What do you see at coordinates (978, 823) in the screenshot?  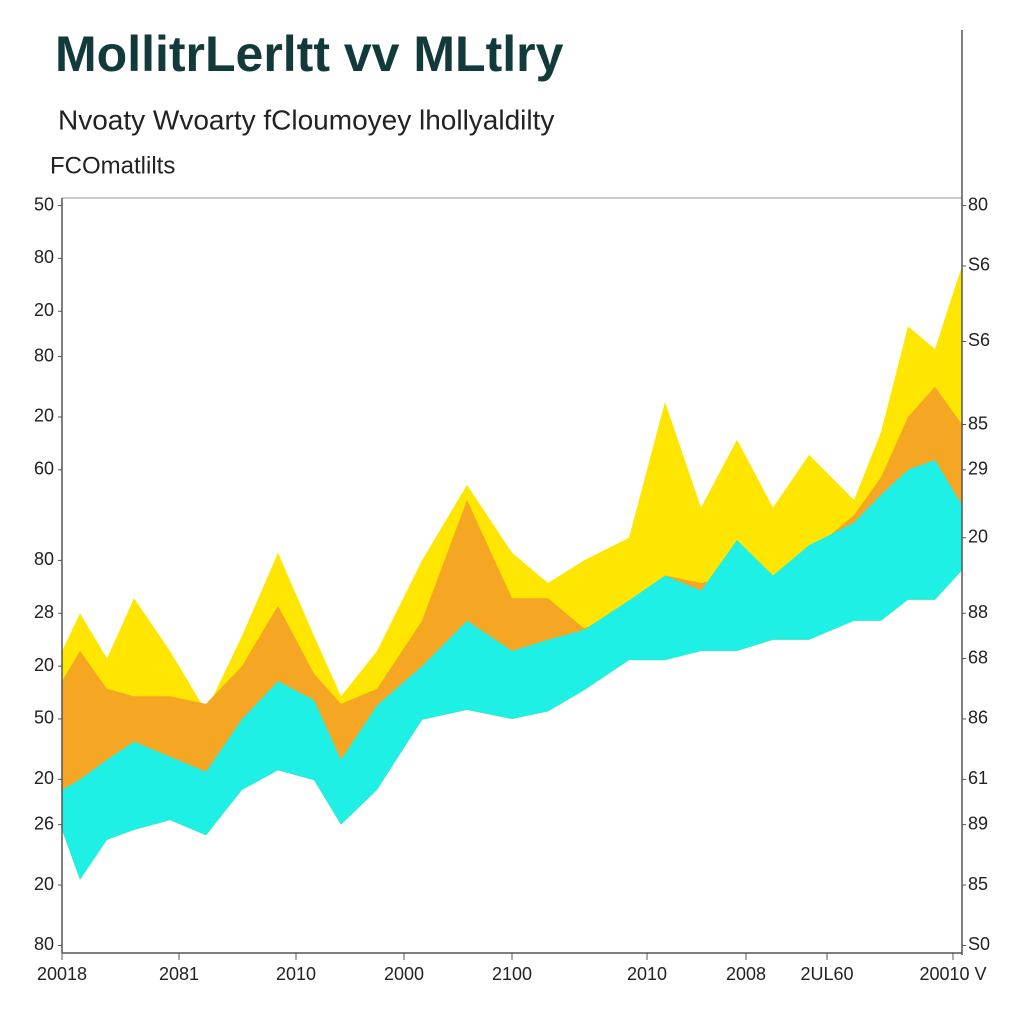 I see `y2-tick-label: 89` at bounding box center [978, 823].